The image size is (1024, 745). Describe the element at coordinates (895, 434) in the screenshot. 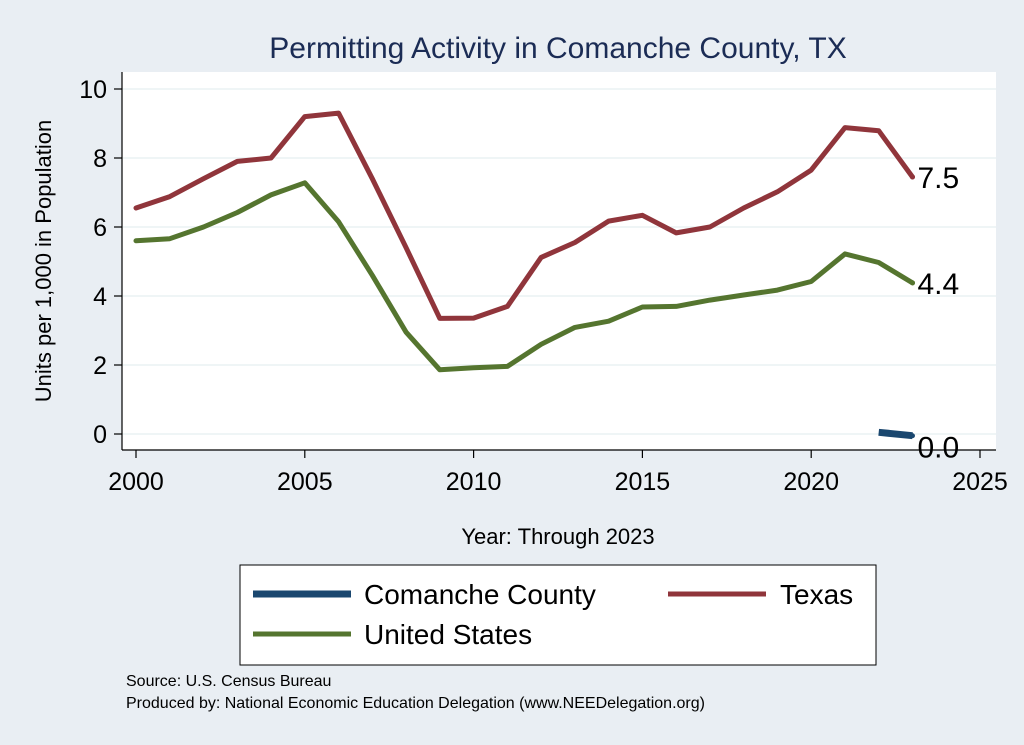

I see `series-line-comanche-county` at that location.